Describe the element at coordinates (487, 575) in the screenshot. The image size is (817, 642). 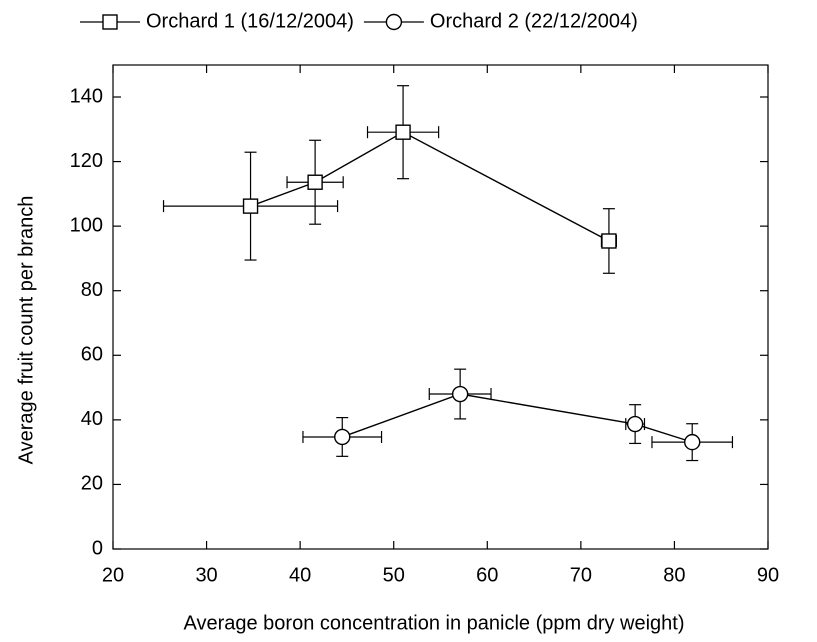
I see `x-tick-label: 60` at that location.